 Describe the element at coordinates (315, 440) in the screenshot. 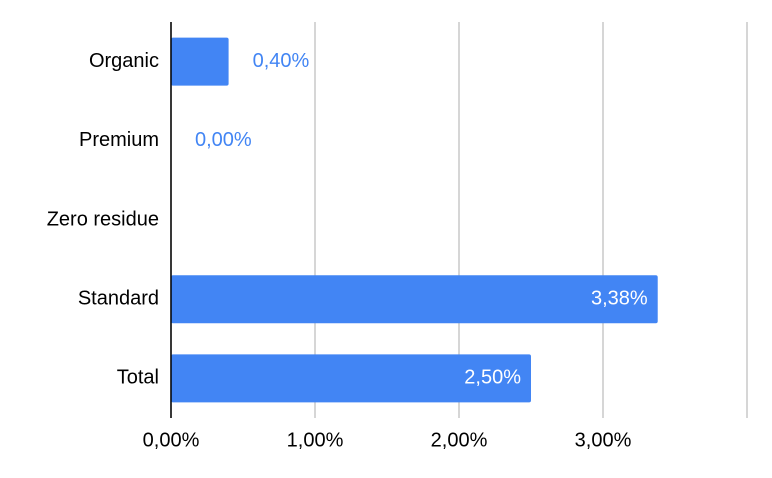

I see `x-tick-label: 1,00%` at that location.